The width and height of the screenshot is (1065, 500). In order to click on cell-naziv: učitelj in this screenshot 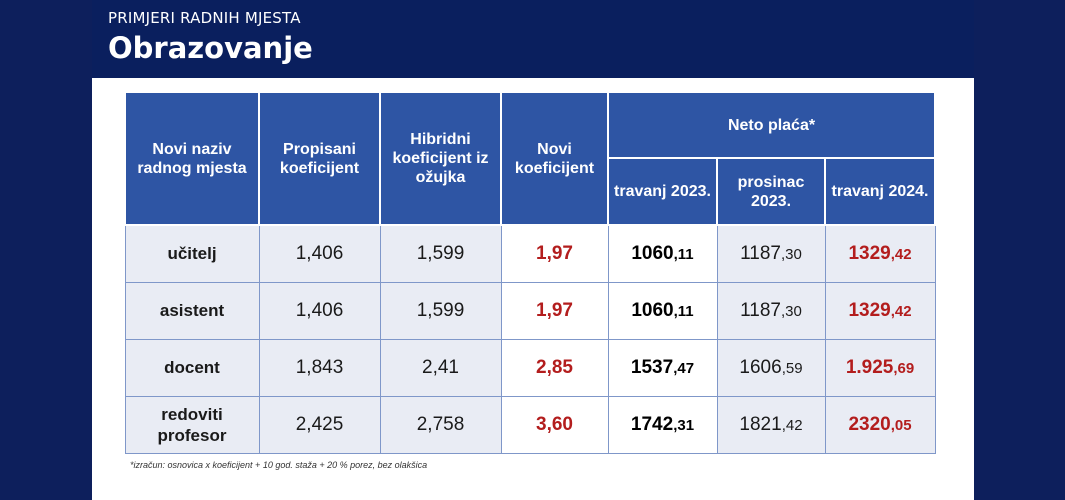, I will do `click(192, 253)`.